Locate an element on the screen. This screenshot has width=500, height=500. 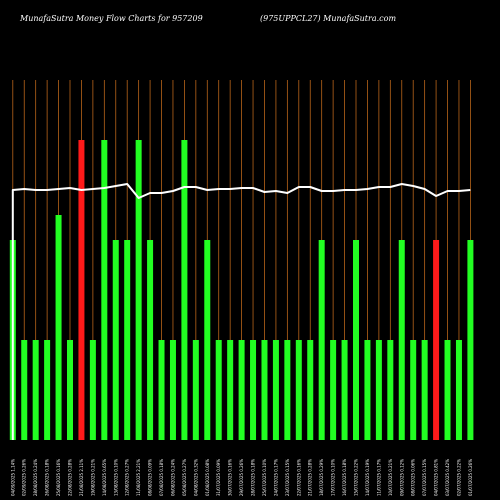
x-tick-label: 22/07/2025 0.16% is located at coordinates (298, 477).